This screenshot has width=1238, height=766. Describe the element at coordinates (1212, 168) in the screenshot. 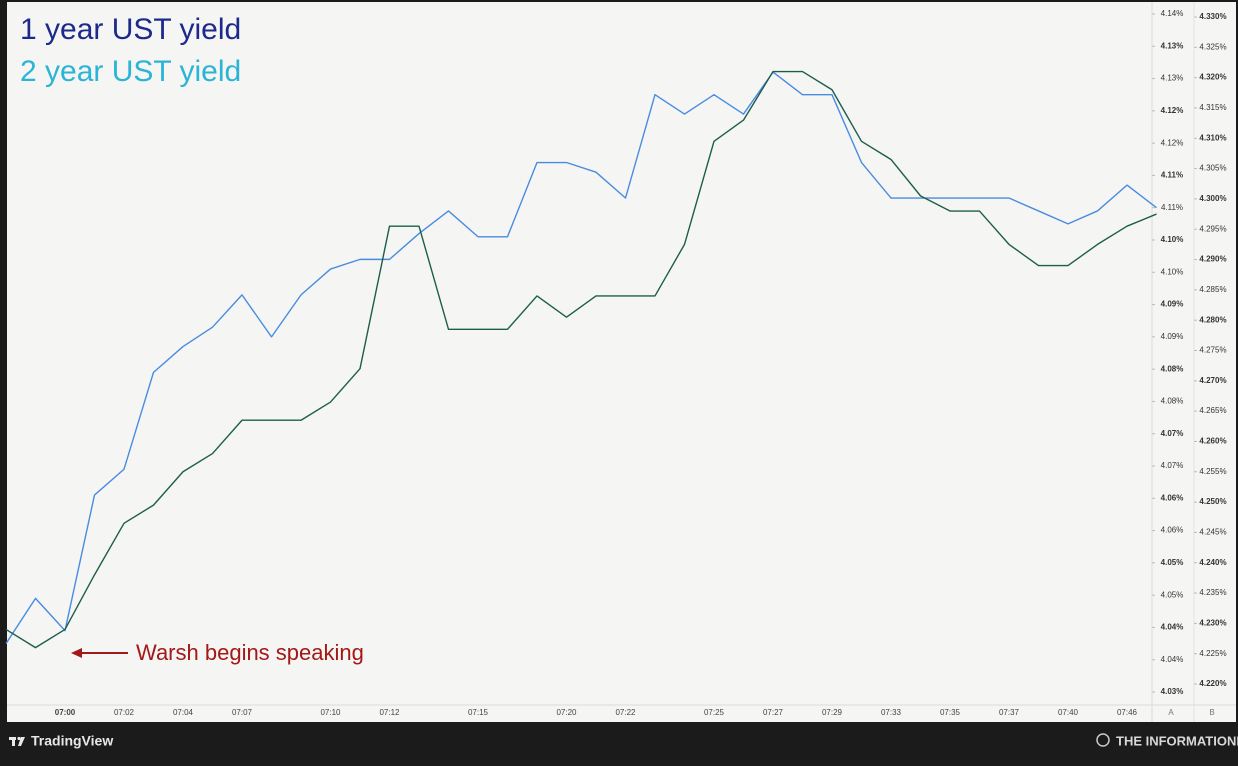

I see `y2-tick-label: 4.305%` at that location.